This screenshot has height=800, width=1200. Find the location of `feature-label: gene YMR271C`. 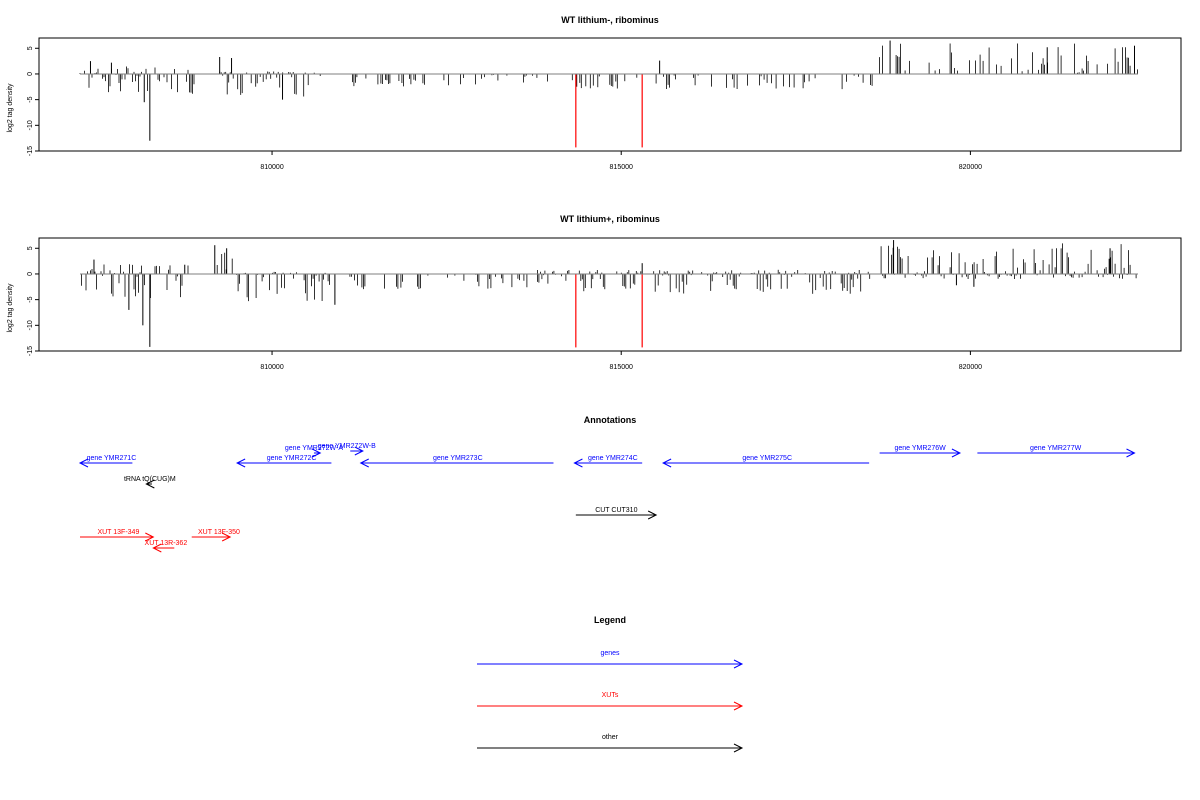

feature-label: gene YMR271C is located at coordinates (112, 458).